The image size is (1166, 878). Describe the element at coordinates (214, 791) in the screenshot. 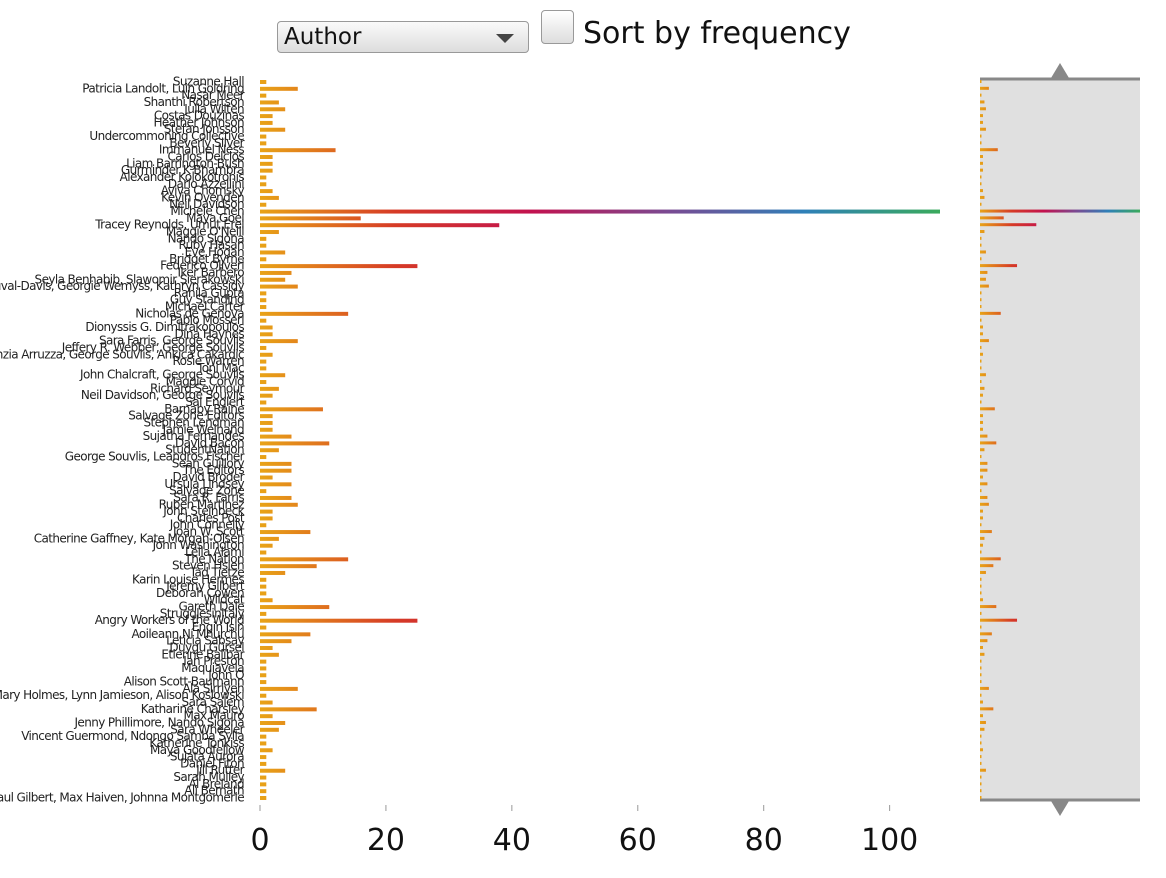

I see `y-tick-label: Ali Bernath` at that location.